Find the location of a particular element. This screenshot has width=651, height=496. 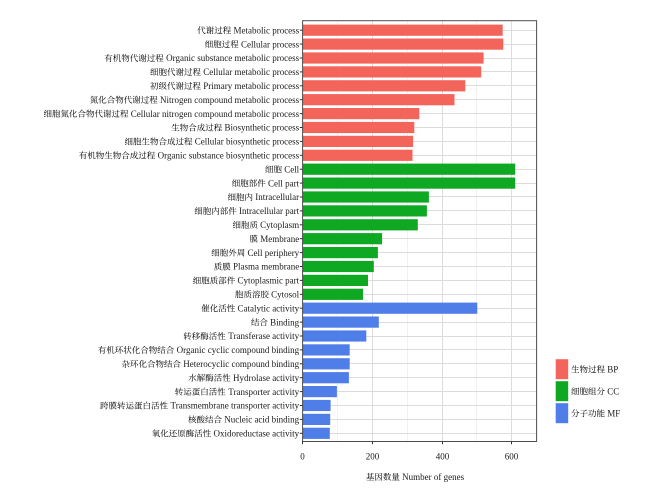

svg-text: 200 is located at coordinates (373, 457).